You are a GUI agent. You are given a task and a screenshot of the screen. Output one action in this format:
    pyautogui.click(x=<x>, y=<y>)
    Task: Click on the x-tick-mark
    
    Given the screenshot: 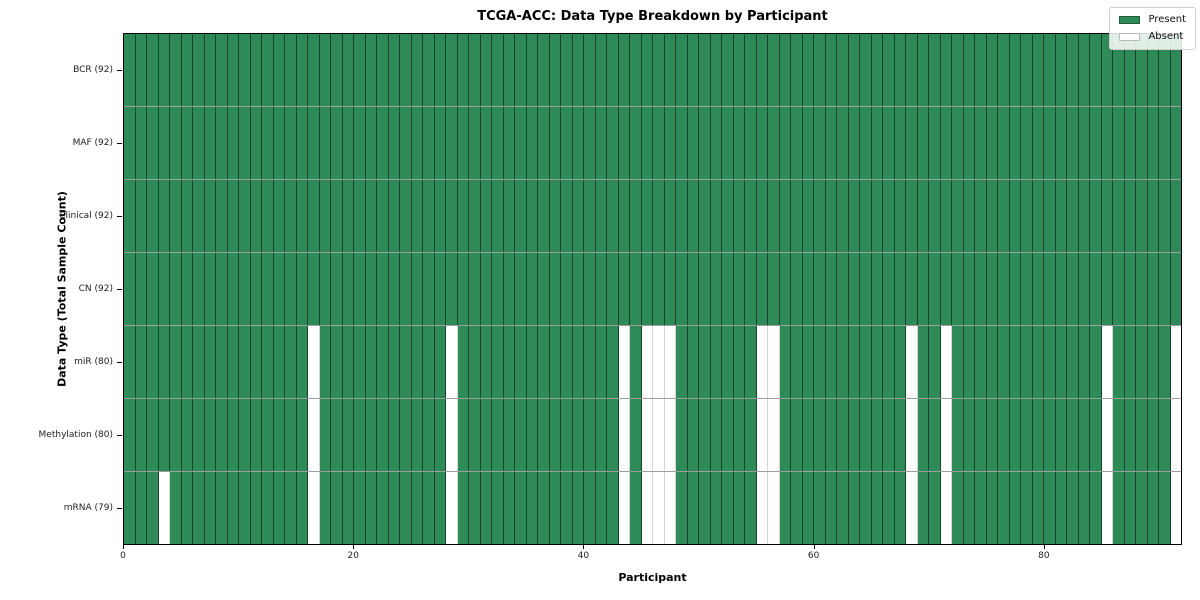 What is the action you would take?
    pyautogui.click(x=584, y=547)
    